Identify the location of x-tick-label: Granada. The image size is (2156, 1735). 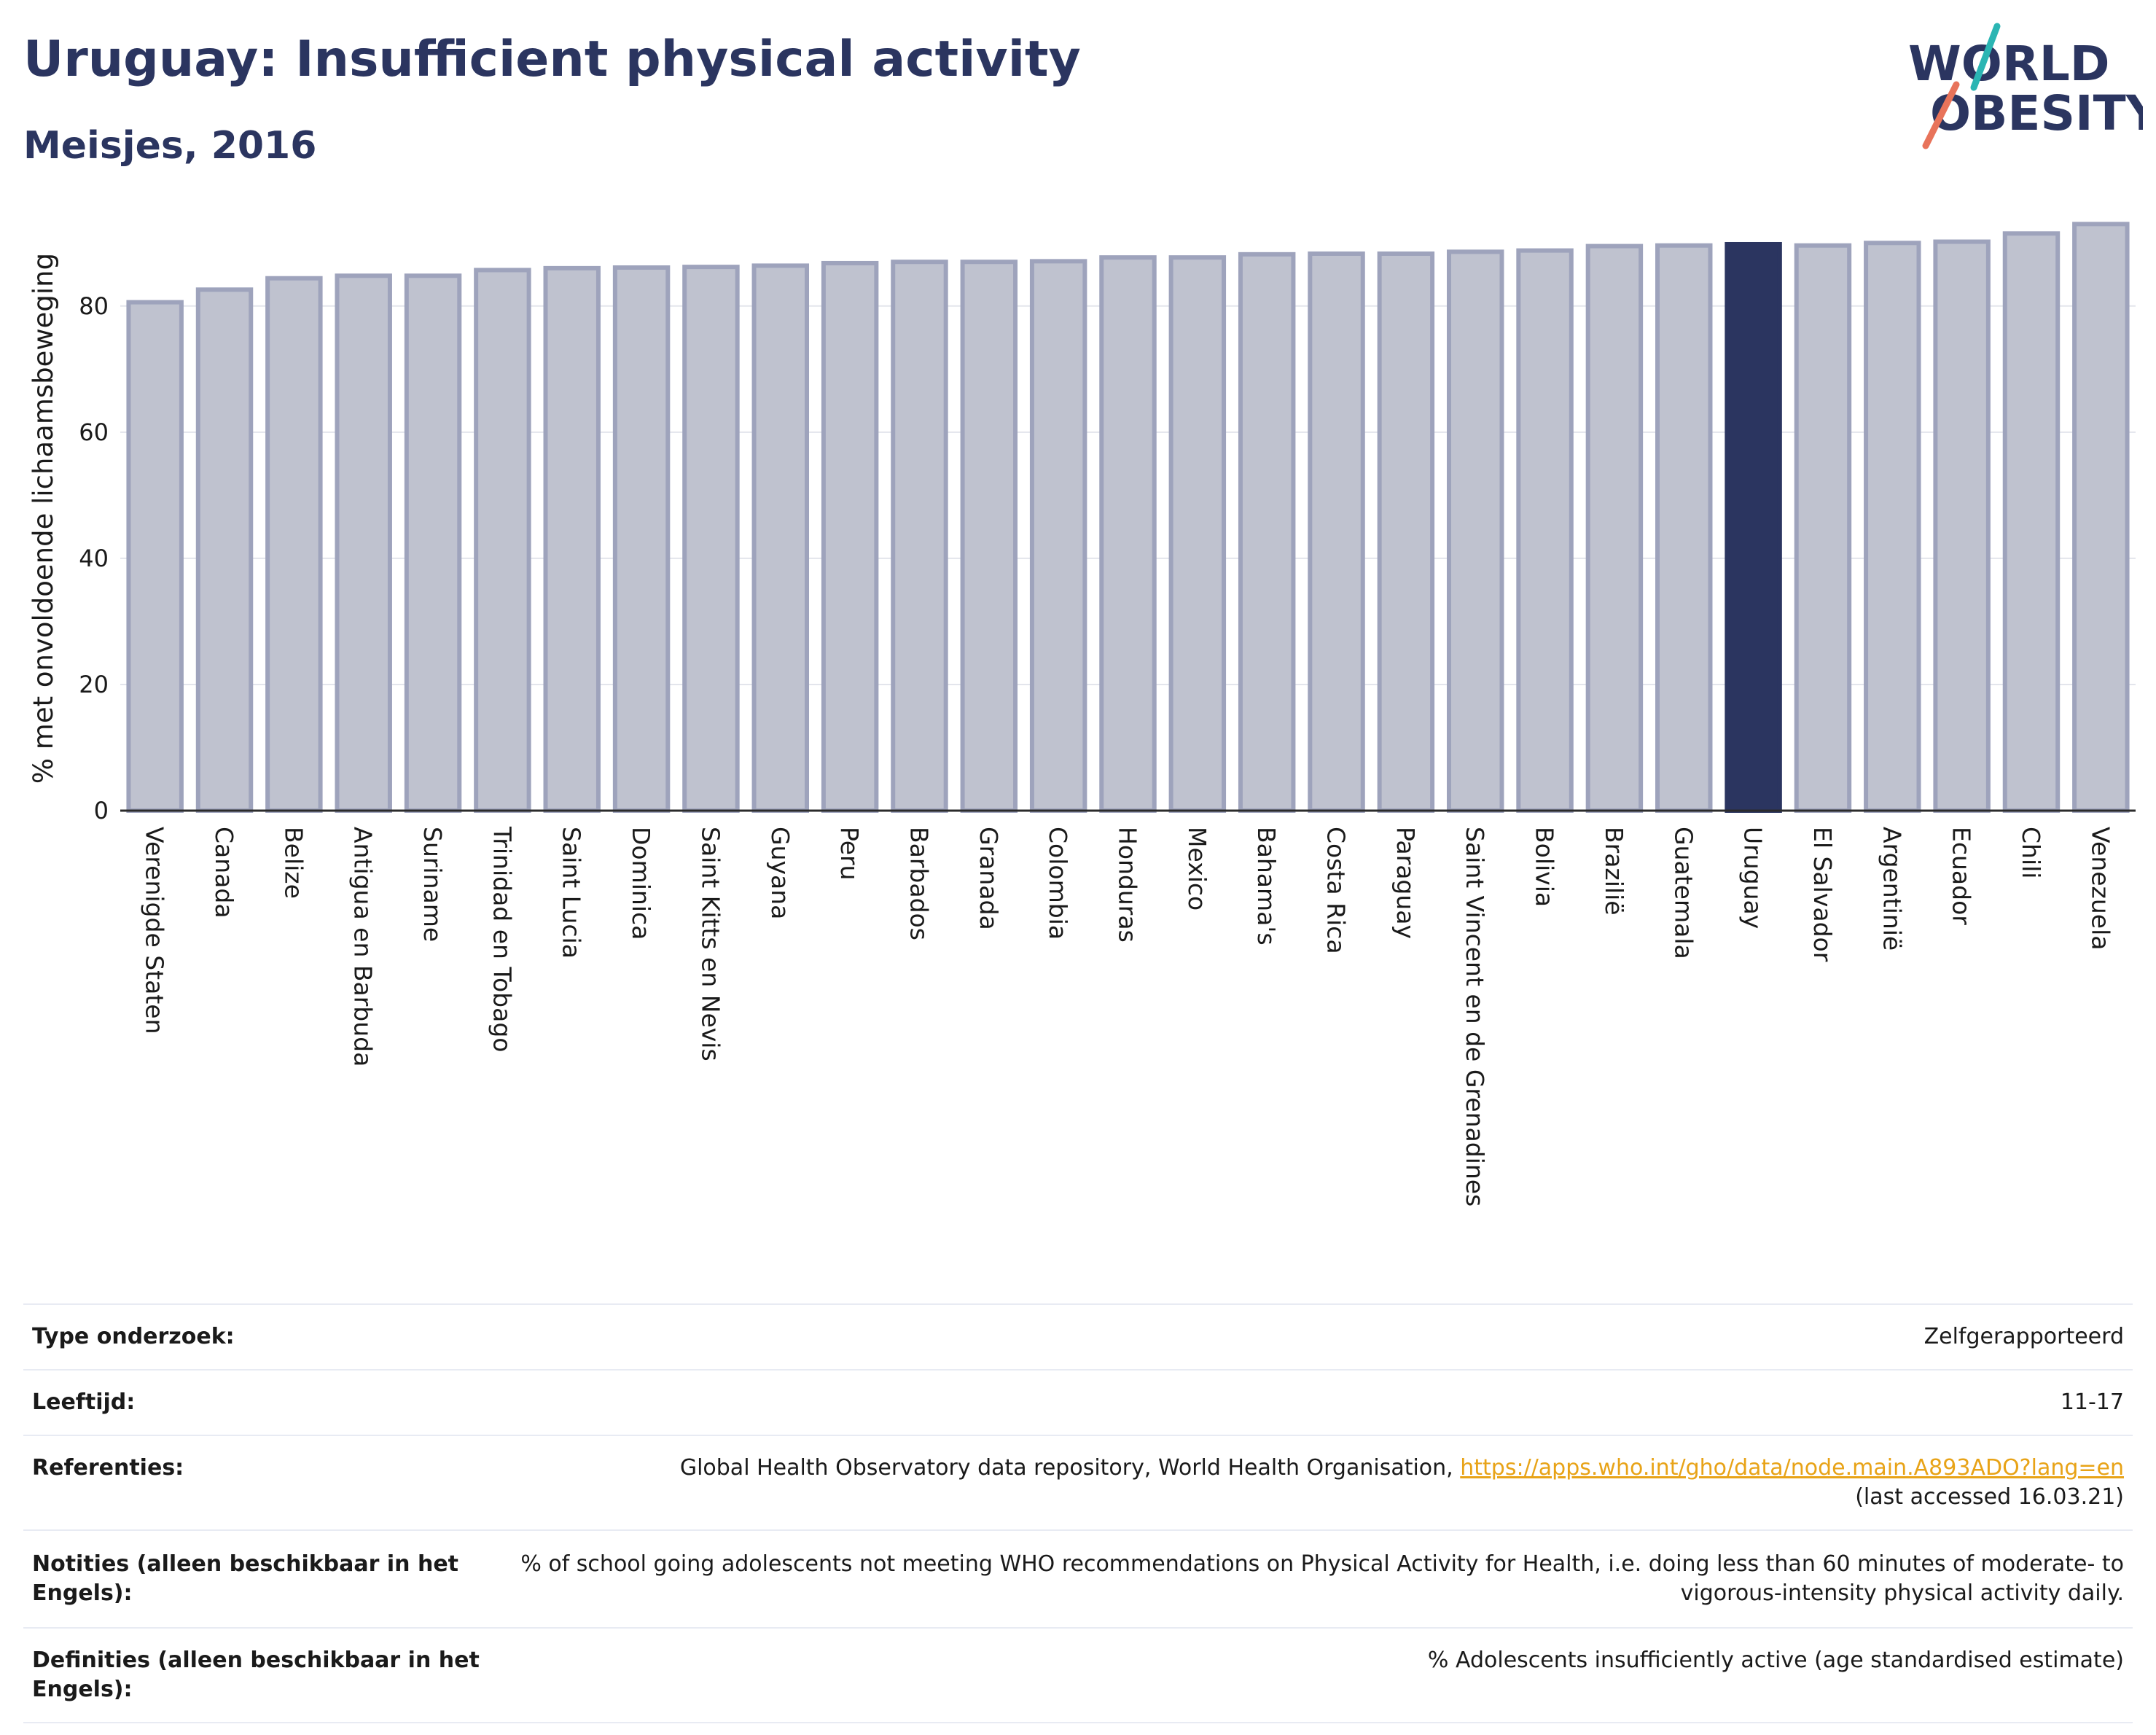
(989, 878).